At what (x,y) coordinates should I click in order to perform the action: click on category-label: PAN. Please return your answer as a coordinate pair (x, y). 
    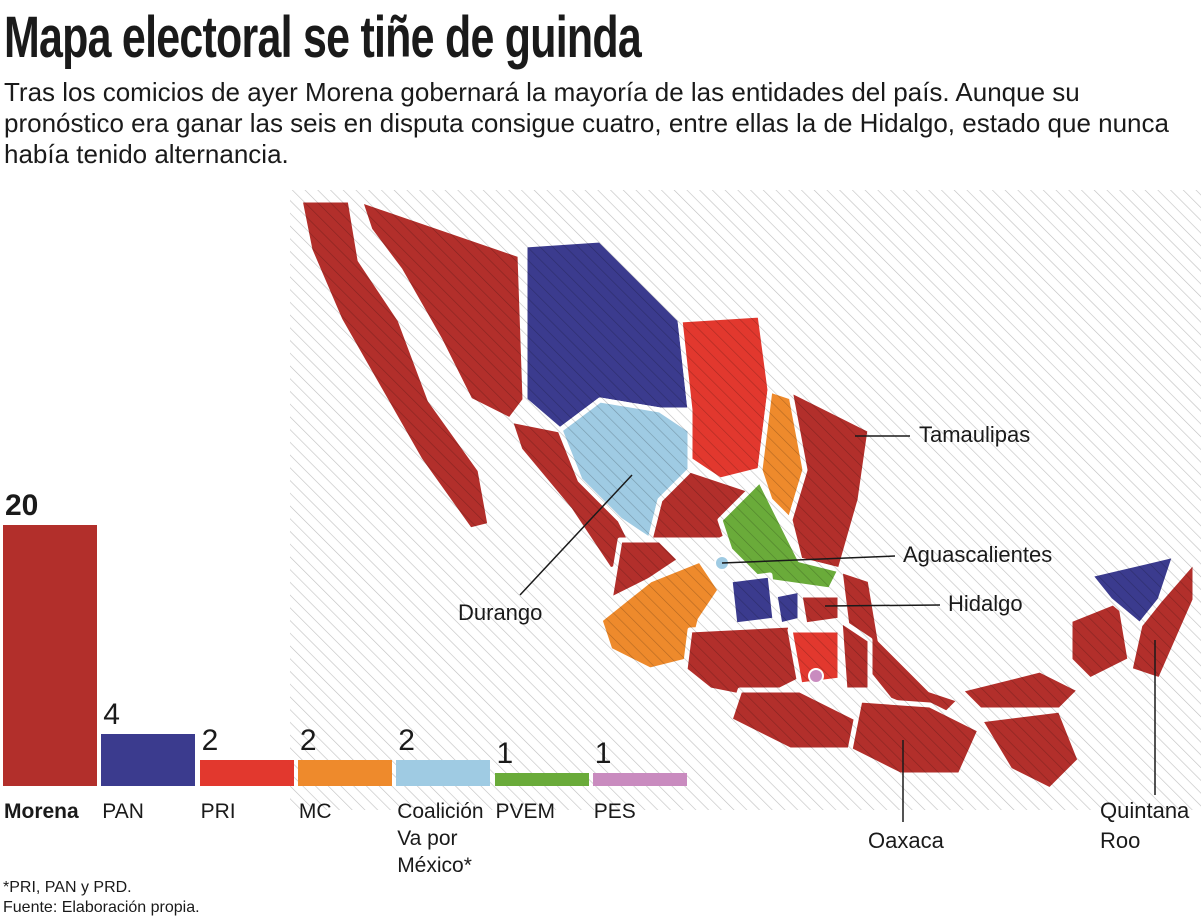
    Looking at the image, I should click on (123, 811).